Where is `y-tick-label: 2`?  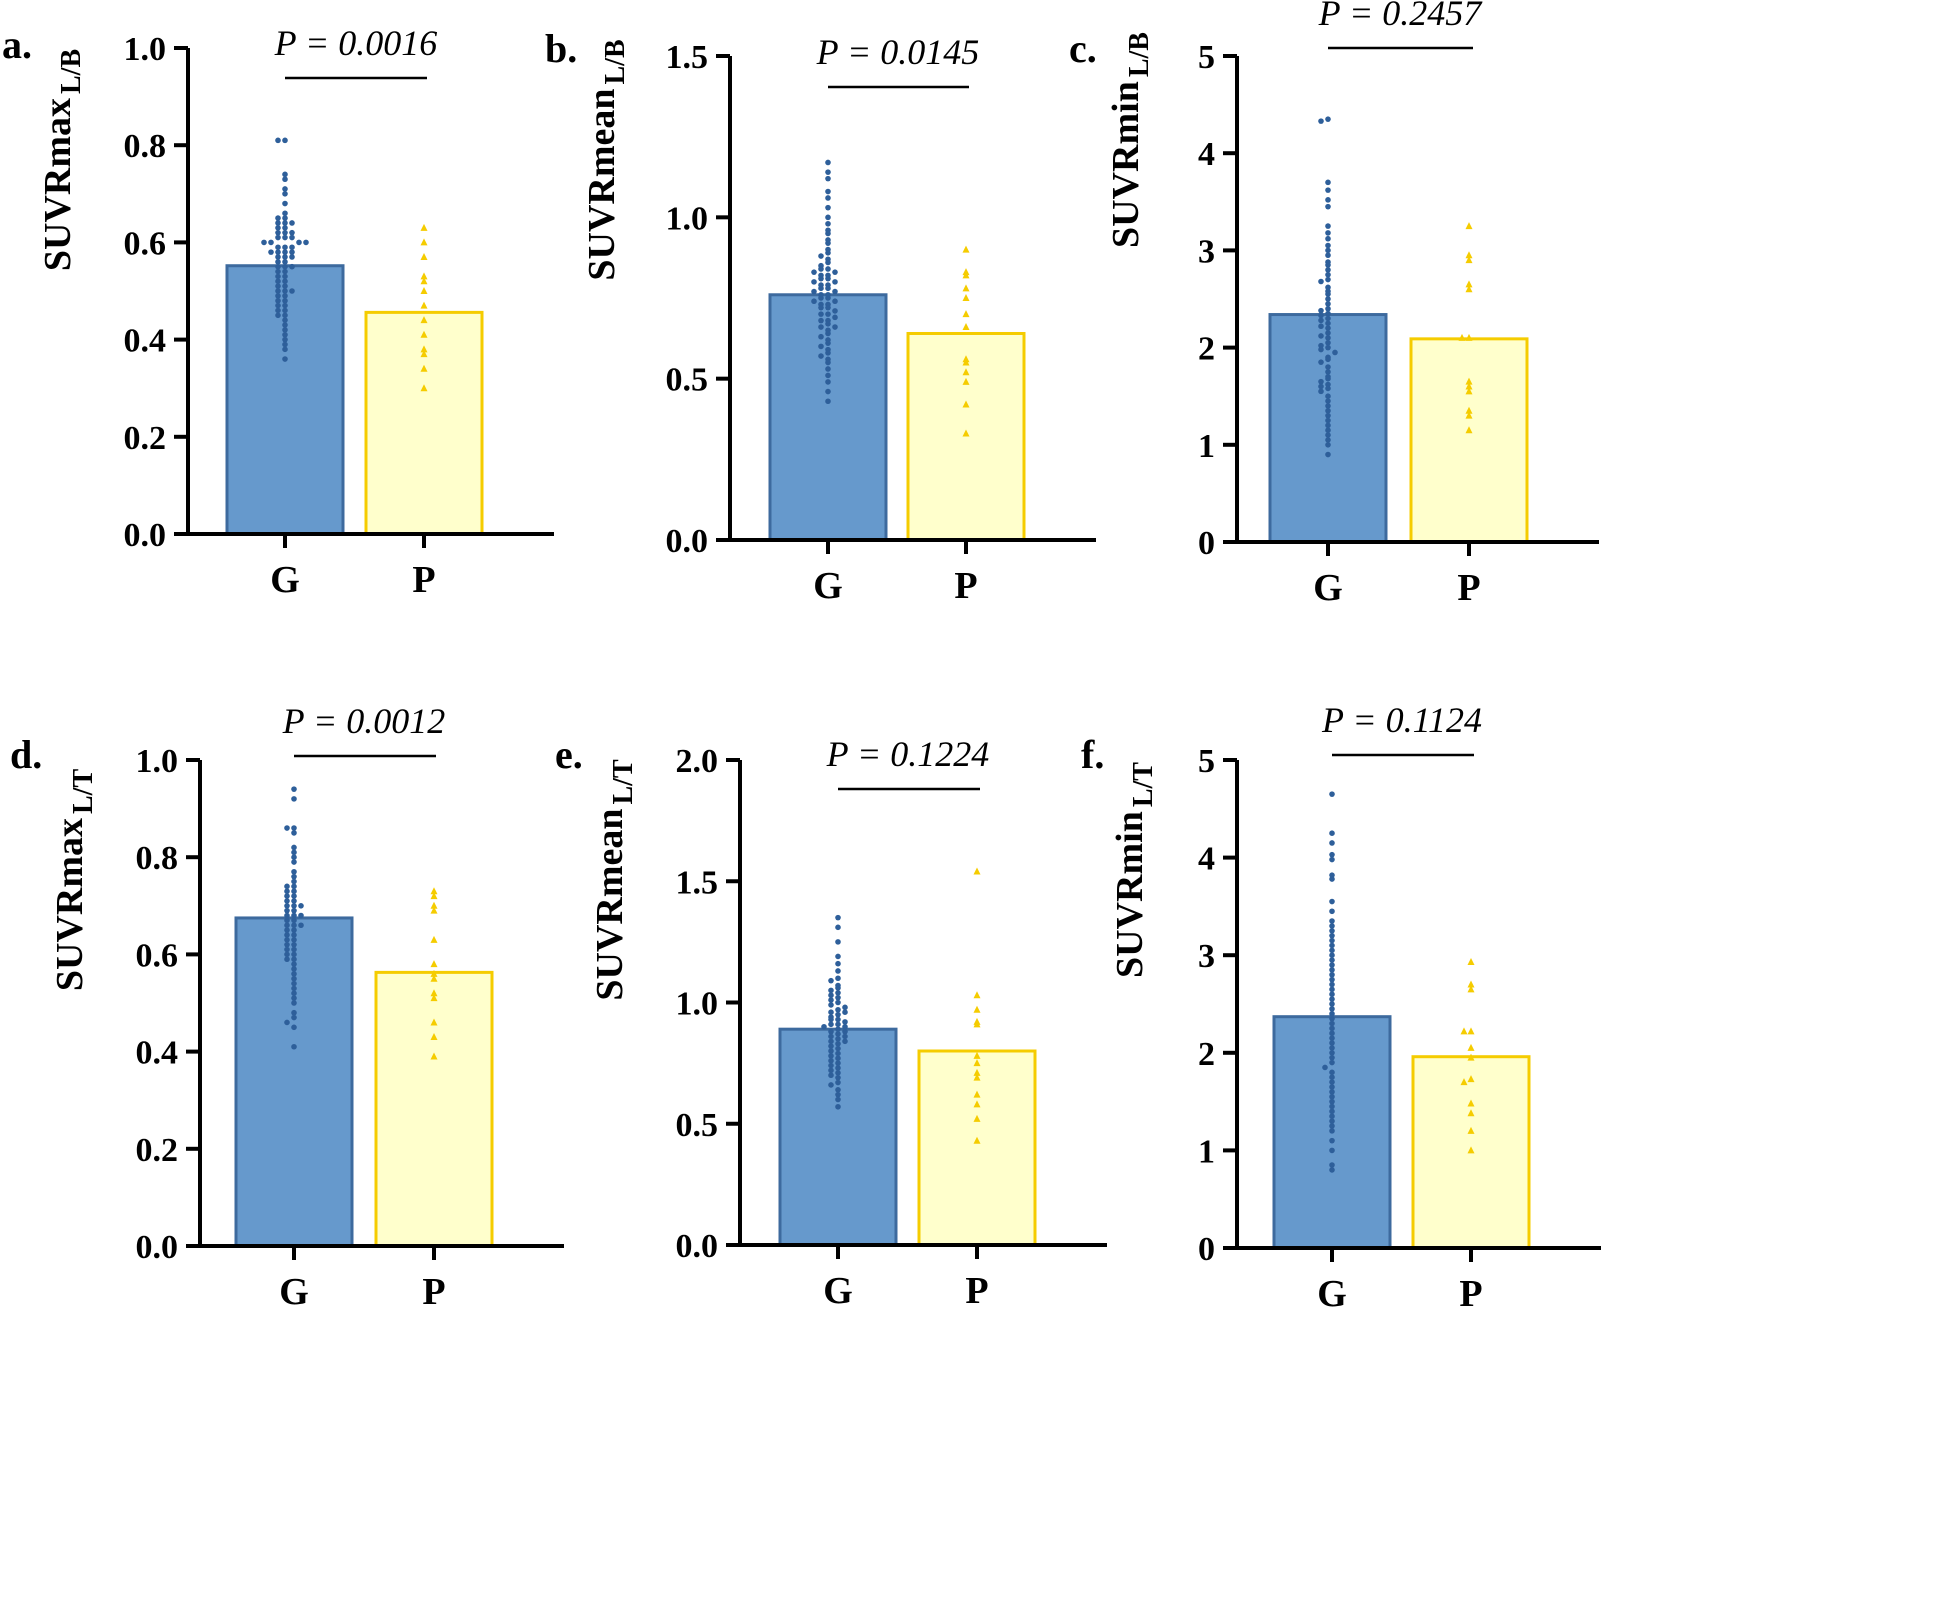
y-tick-label: 2 is located at coordinates (1206, 349).